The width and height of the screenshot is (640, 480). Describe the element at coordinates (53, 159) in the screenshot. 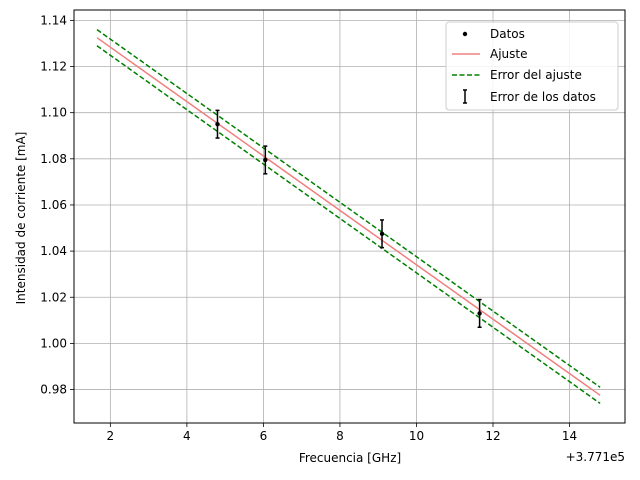

I see `y-tick-label: 1.08` at that location.